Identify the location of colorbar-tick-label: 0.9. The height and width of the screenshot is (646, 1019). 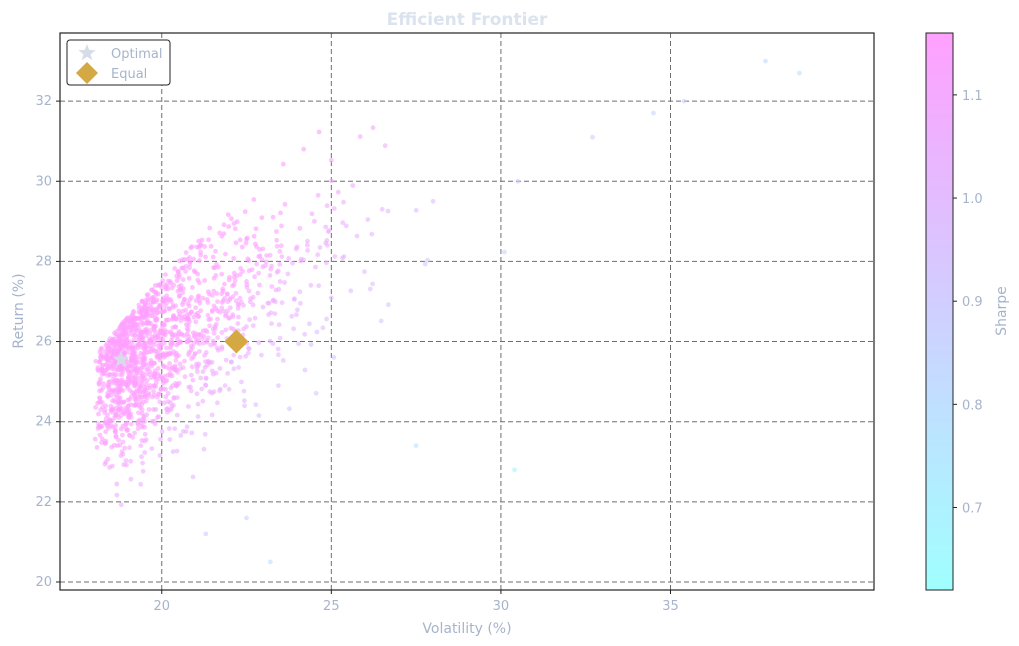
(972, 302).